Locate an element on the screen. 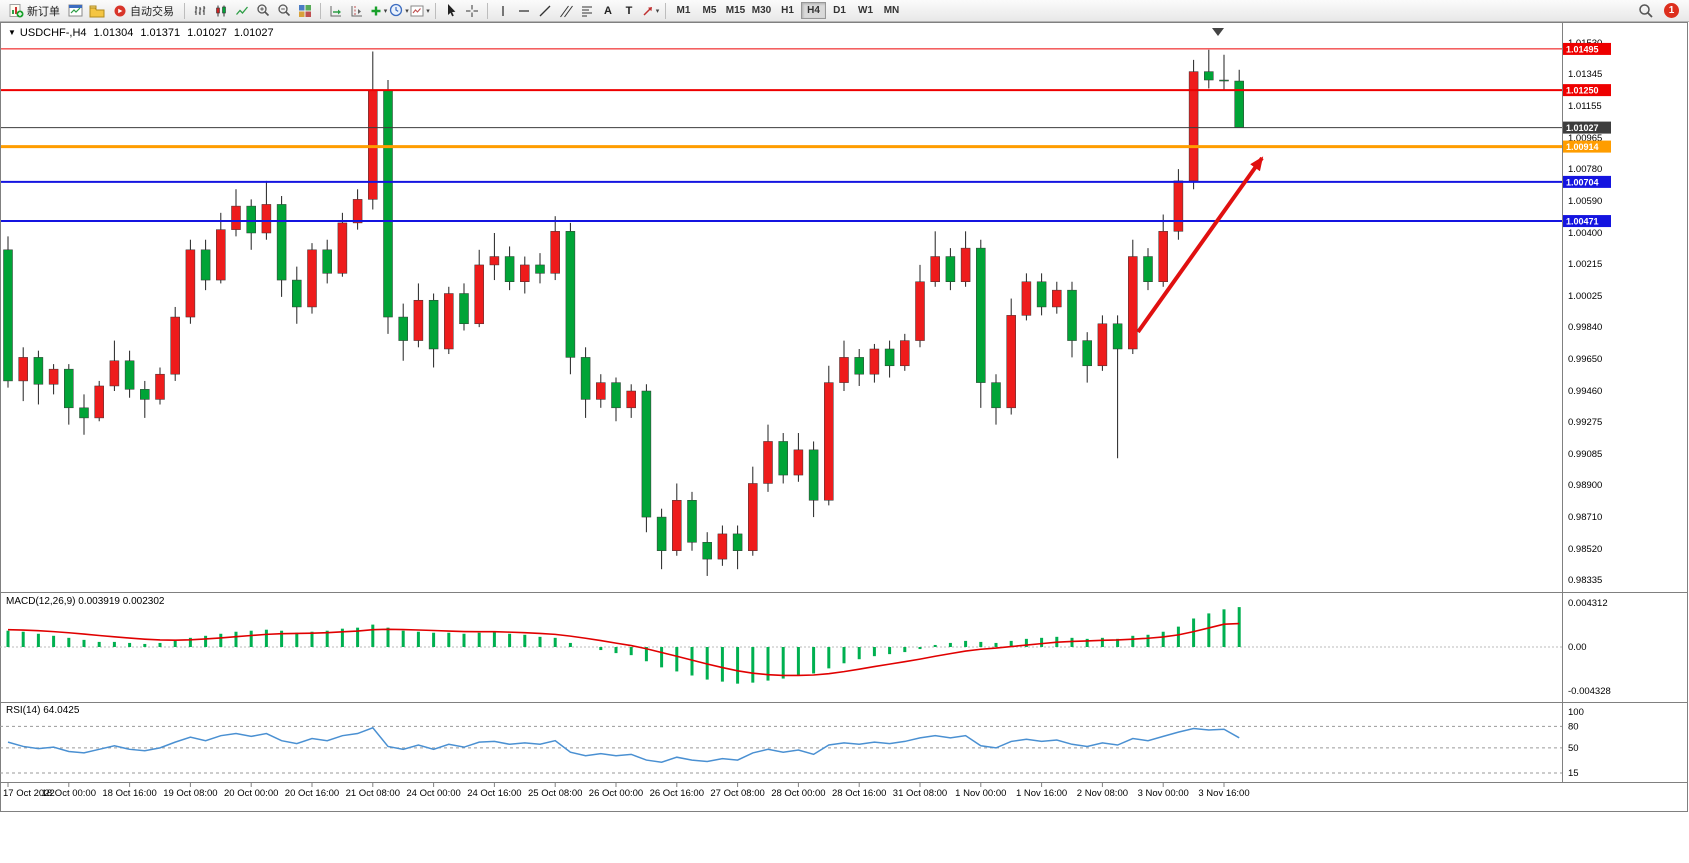 The image size is (1689, 863). tile-windows-button is located at coordinates (305, 11).